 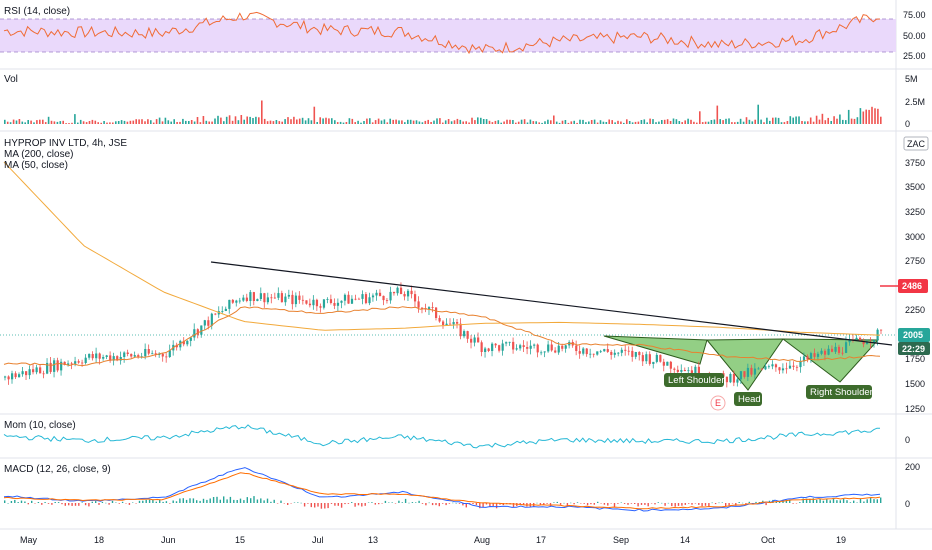 I want to click on rsi-pane: RSI (14, close) 75.00 50.00 25.00, so click(x=463, y=33).